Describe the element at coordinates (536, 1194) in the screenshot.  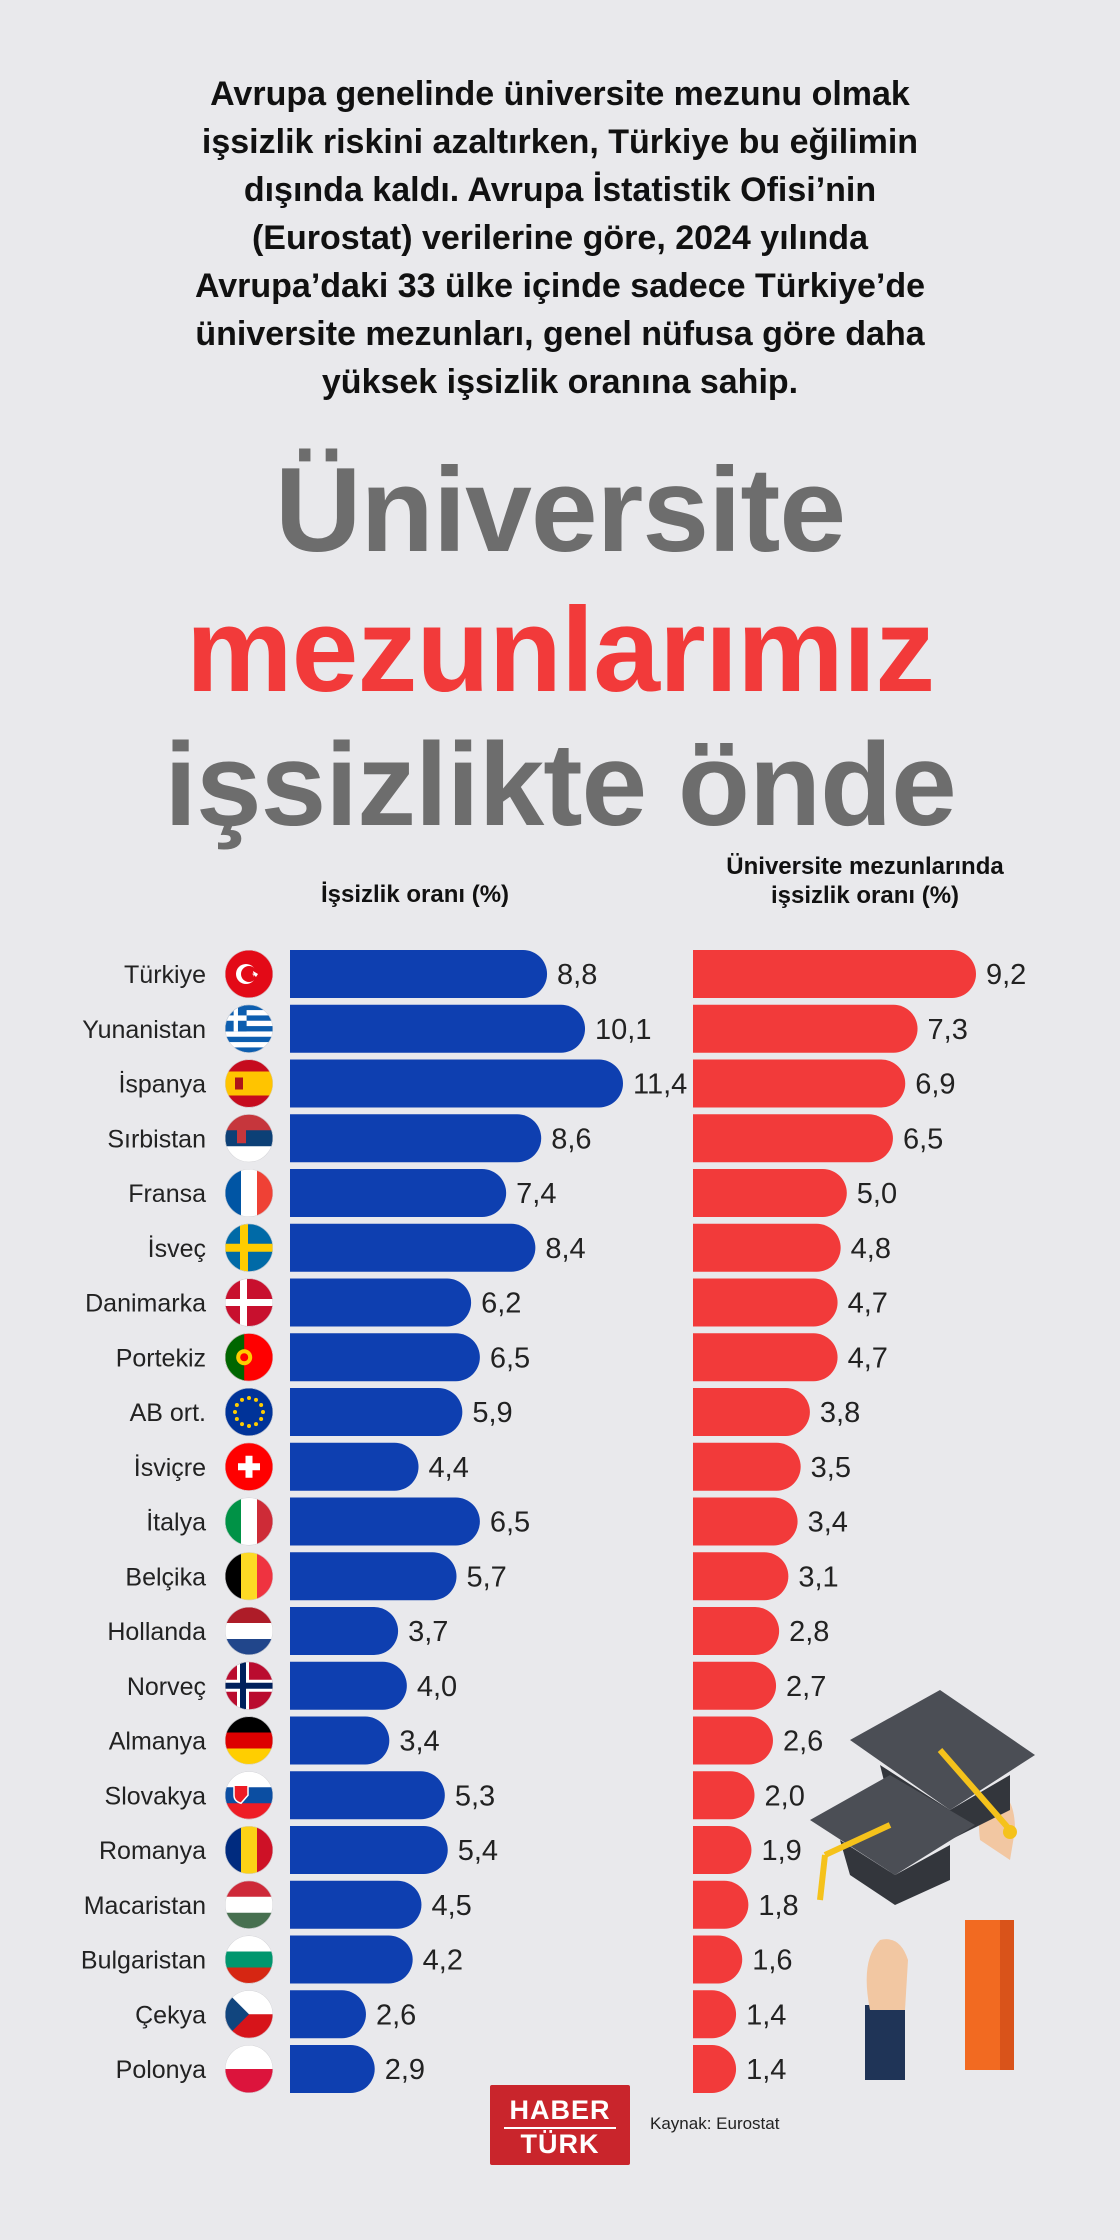
I see `left-value-label: 7,4` at that location.